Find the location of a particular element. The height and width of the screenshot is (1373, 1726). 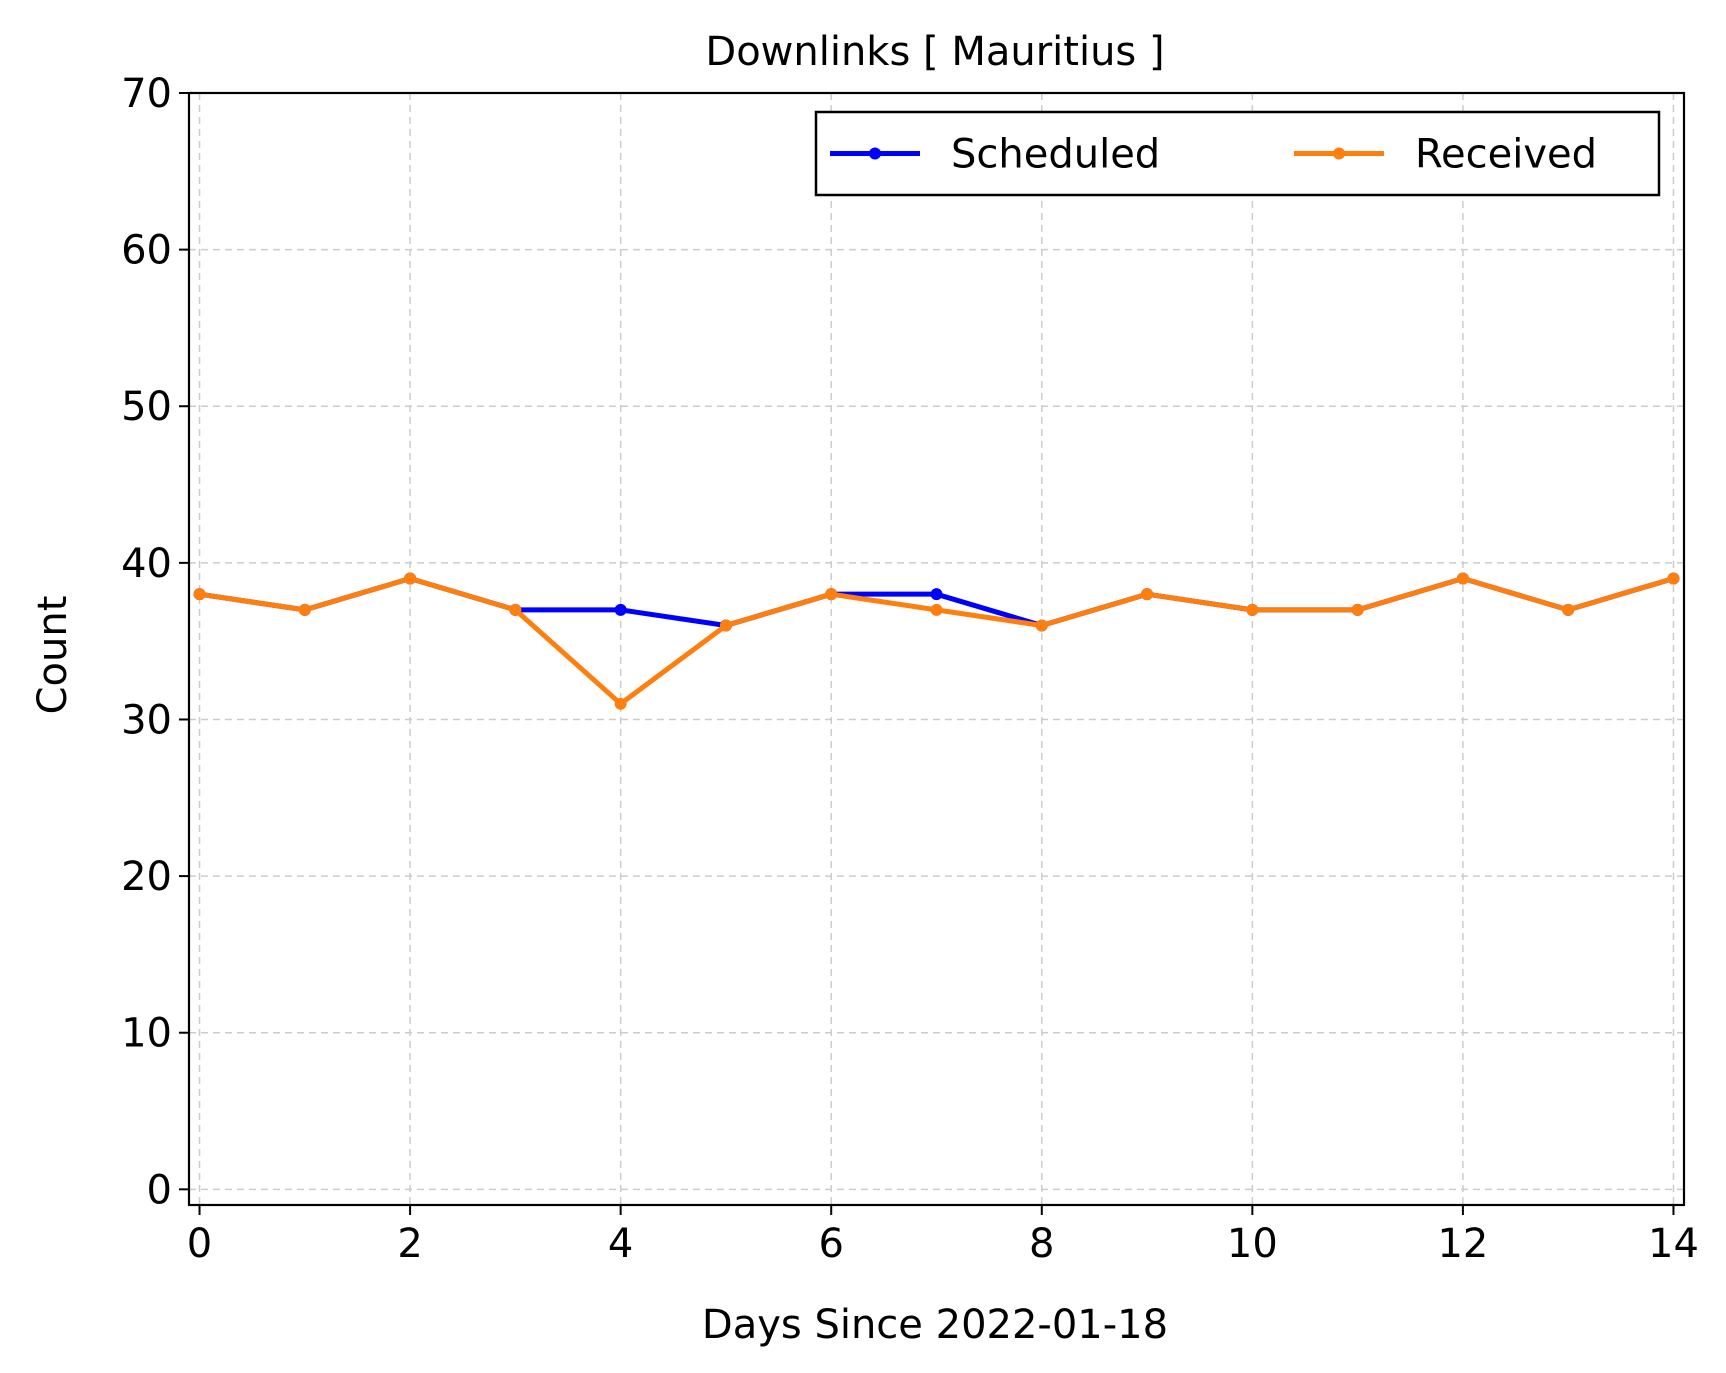

x-tick-label: 4 is located at coordinates (620, 1244).